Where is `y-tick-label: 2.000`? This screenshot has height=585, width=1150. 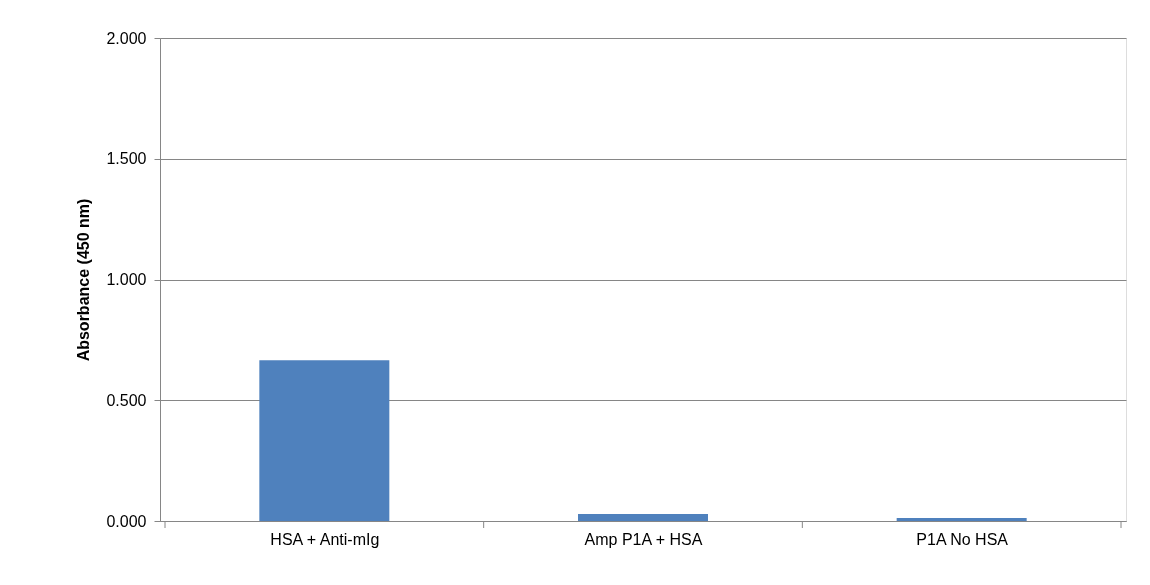 y-tick-label: 2.000 is located at coordinates (126, 38).